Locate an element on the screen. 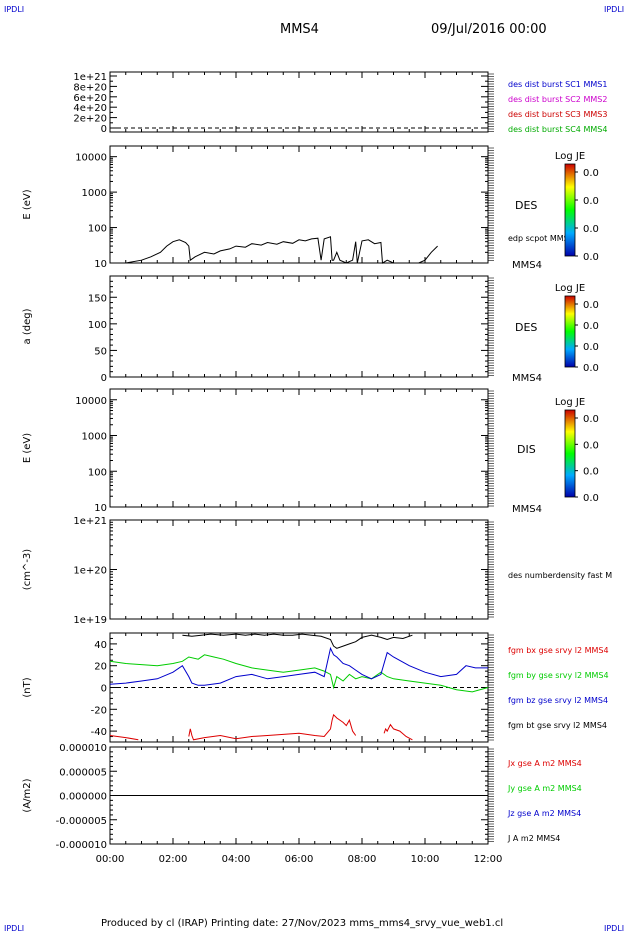  burst-legend-item: des dist burst SC1 MMS1 is located at coordinates (557, 84).